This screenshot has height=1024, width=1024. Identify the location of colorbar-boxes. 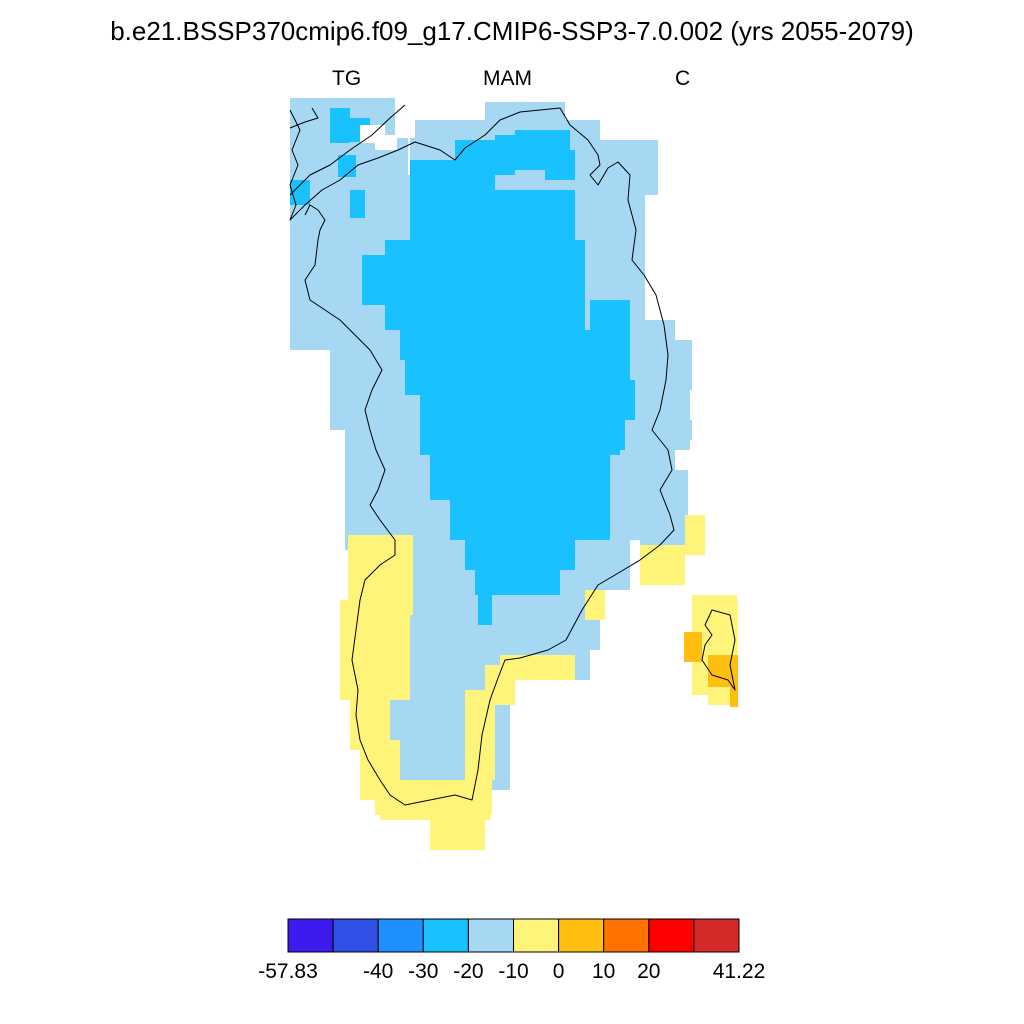
(513, 935).